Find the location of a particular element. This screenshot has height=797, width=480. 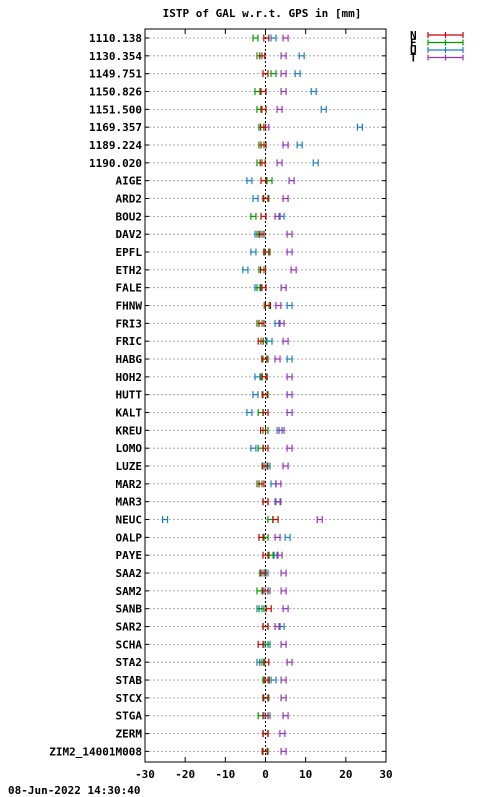

legend-label-t: T is located at coordinates (413, 58).